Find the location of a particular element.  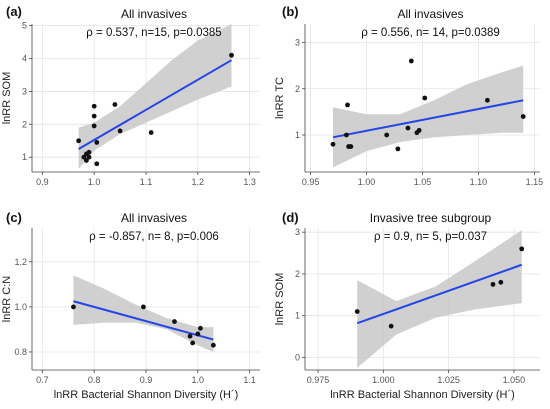

y-tick-label: 1.0 is located at coordinates (20, 307).